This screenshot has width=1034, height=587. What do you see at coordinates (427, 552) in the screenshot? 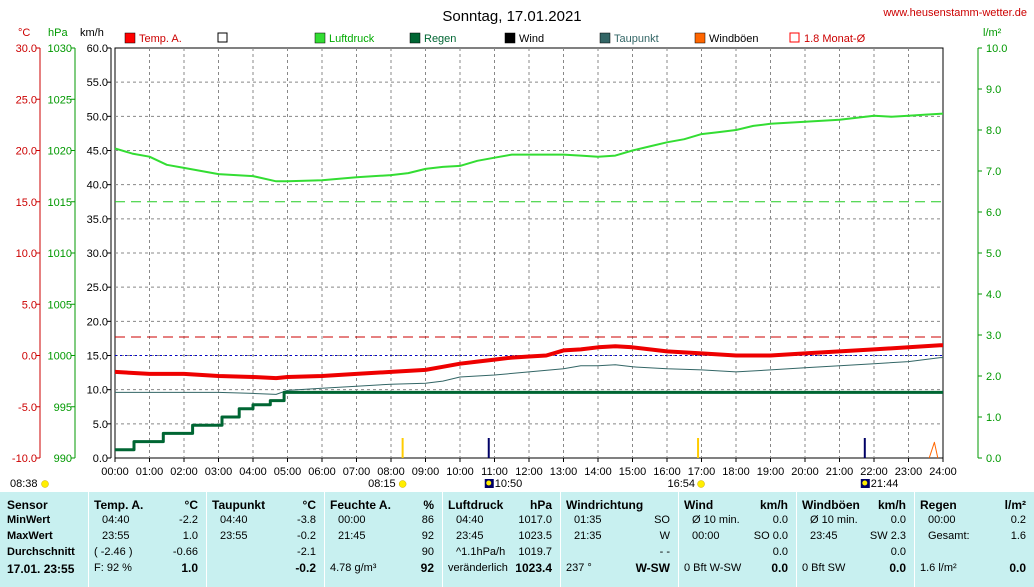
I see `table-cell-value: 90` at bounding box center [427, 552].